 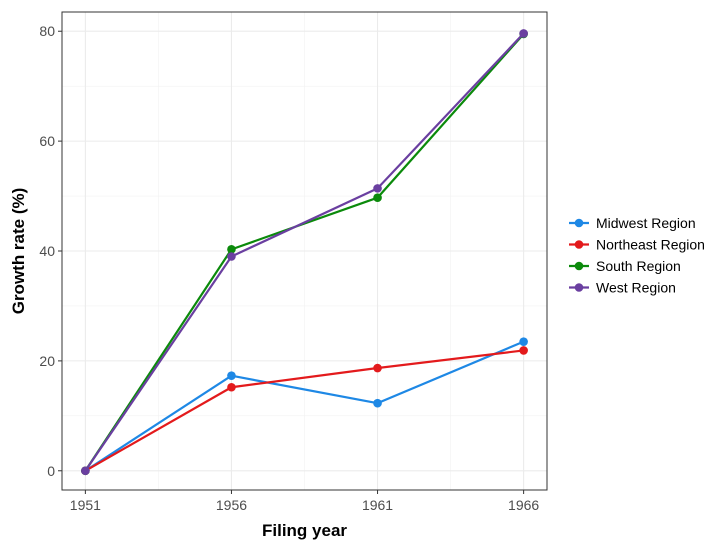 I want to click on legend-item-northeast-region: Northeast Region, so click(x=637, y=245).